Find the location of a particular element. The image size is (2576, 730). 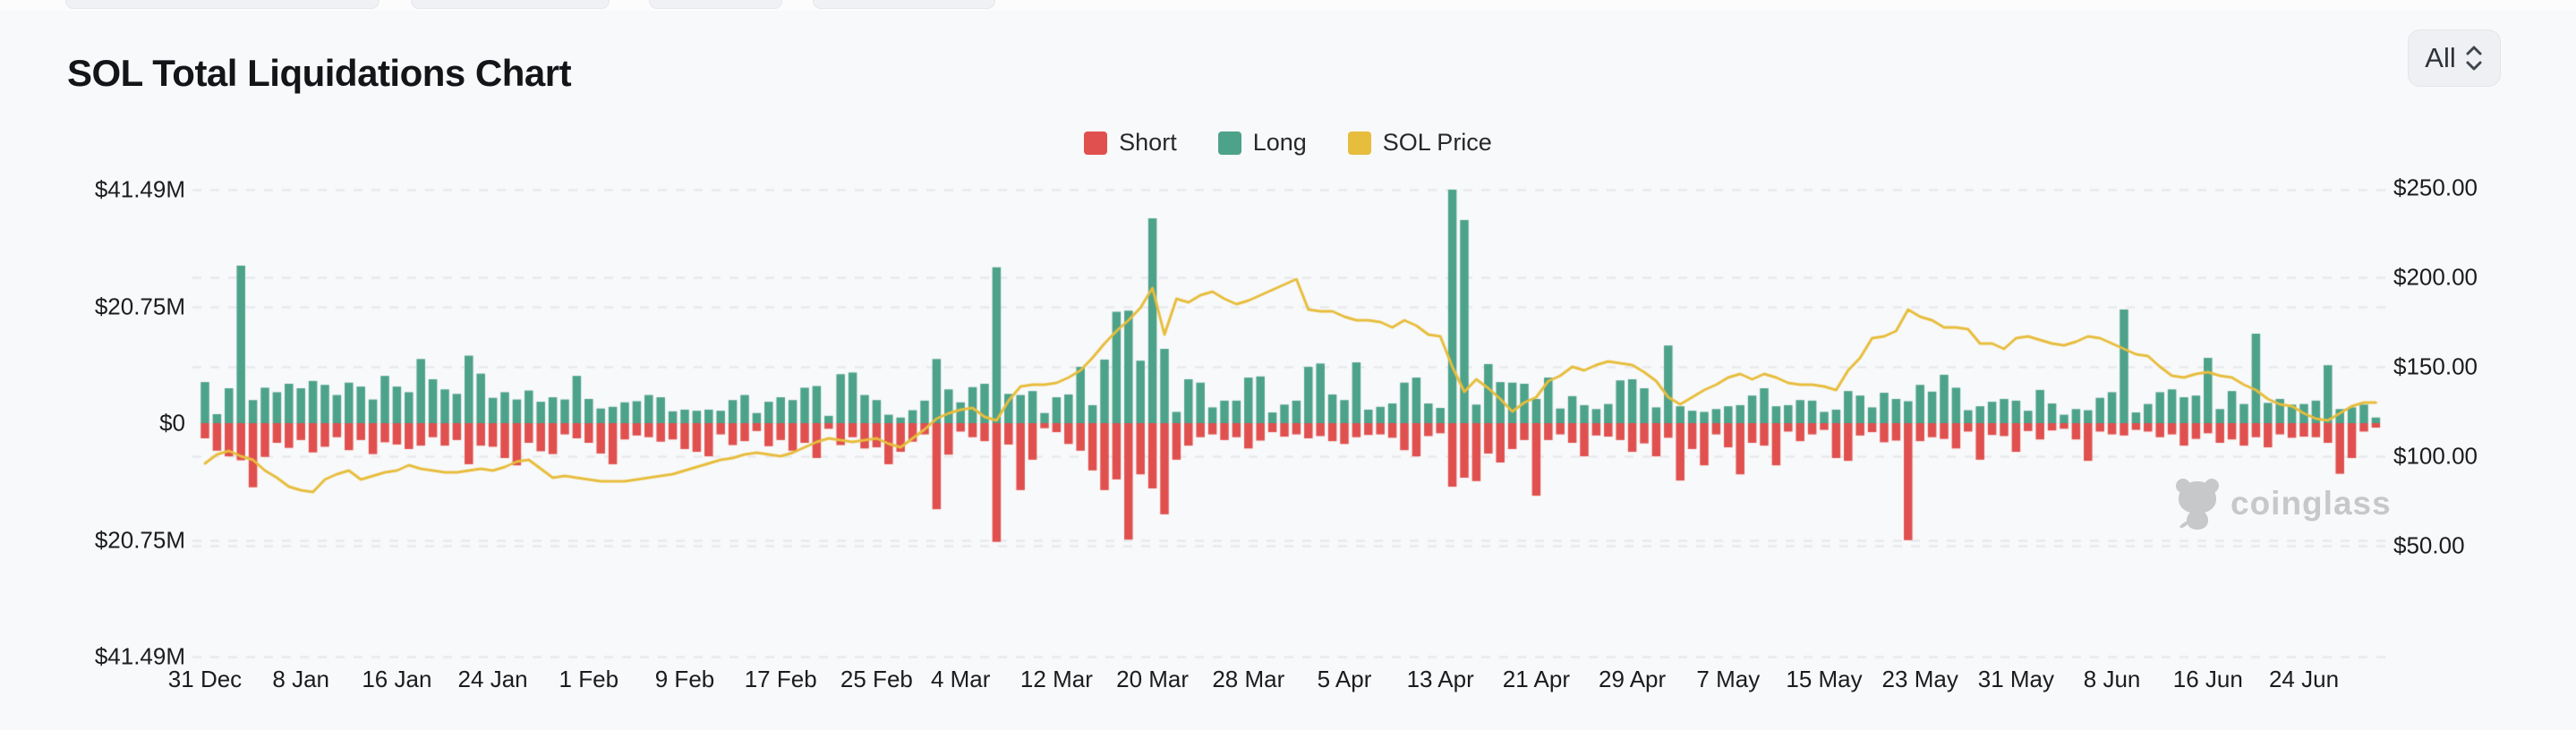

x-axis-label: 4 Mar is located at coordinates (960, 679).